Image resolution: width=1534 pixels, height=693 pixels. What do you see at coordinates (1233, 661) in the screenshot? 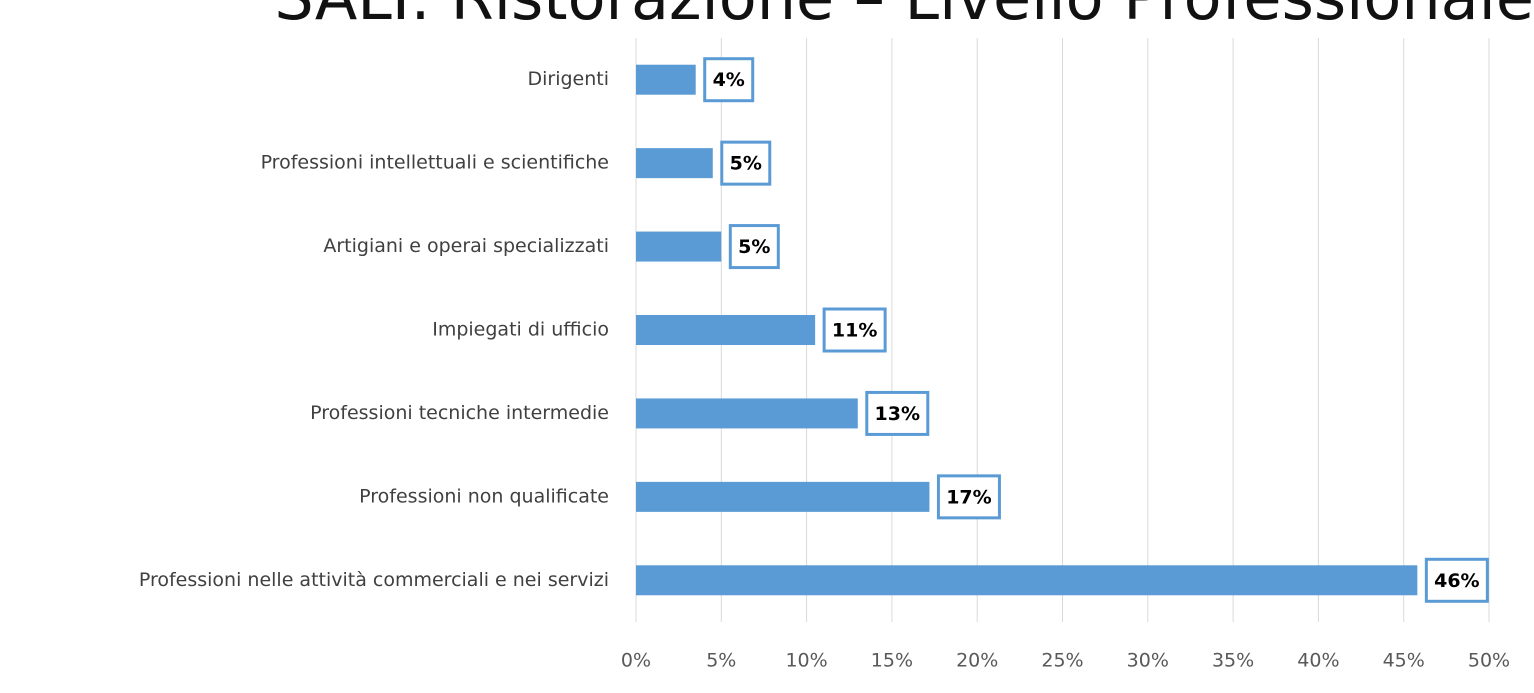
I see `x-tick-label: 35%` at bounding box center [1233, 661].